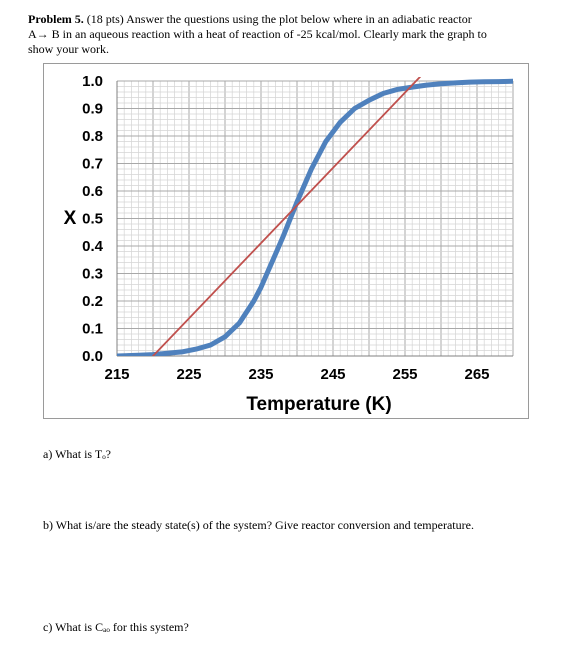 The image size is (576, 670). I want to click on y-tick-label: 1.0, so click(92, 81).